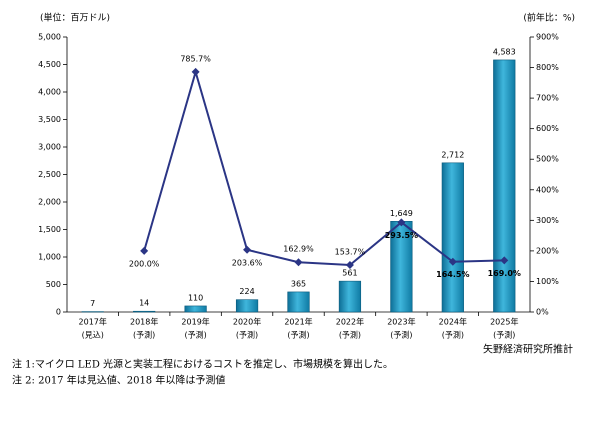 The width and height of the screenshot is (590, 443). What do you see at coordinates (58, 312) in the screenshot?
I see `y-tick-label: 0` at bounding box center [58, 312].